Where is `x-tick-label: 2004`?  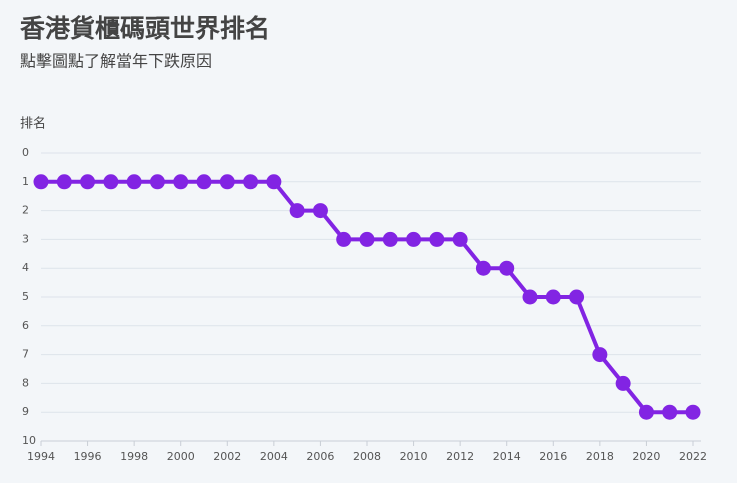 x-tick-label: 2004 is located at coordinates (274, 456).